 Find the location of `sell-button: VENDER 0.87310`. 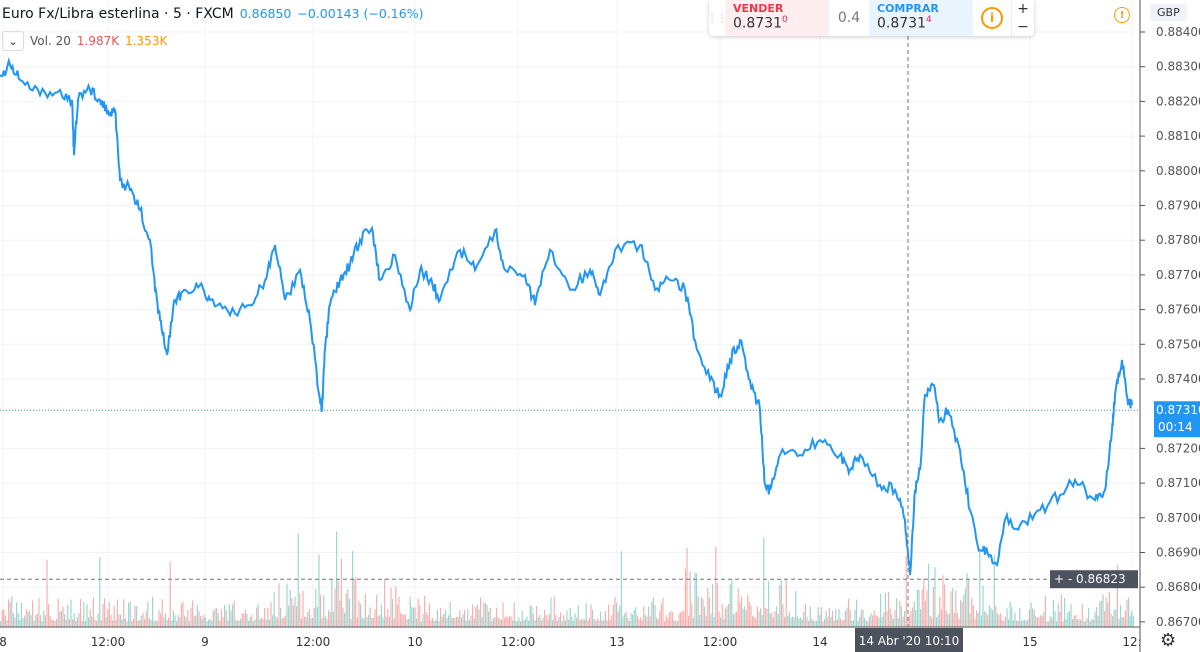

sell-button: VENDER 0.87310 is located at coordinates (777, 18).